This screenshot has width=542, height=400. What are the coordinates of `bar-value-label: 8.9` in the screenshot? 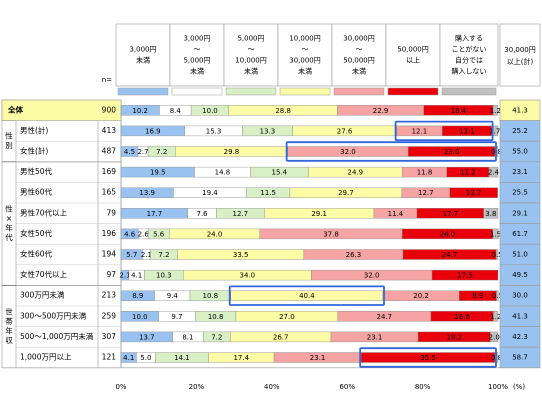 It's located at (137, 296).